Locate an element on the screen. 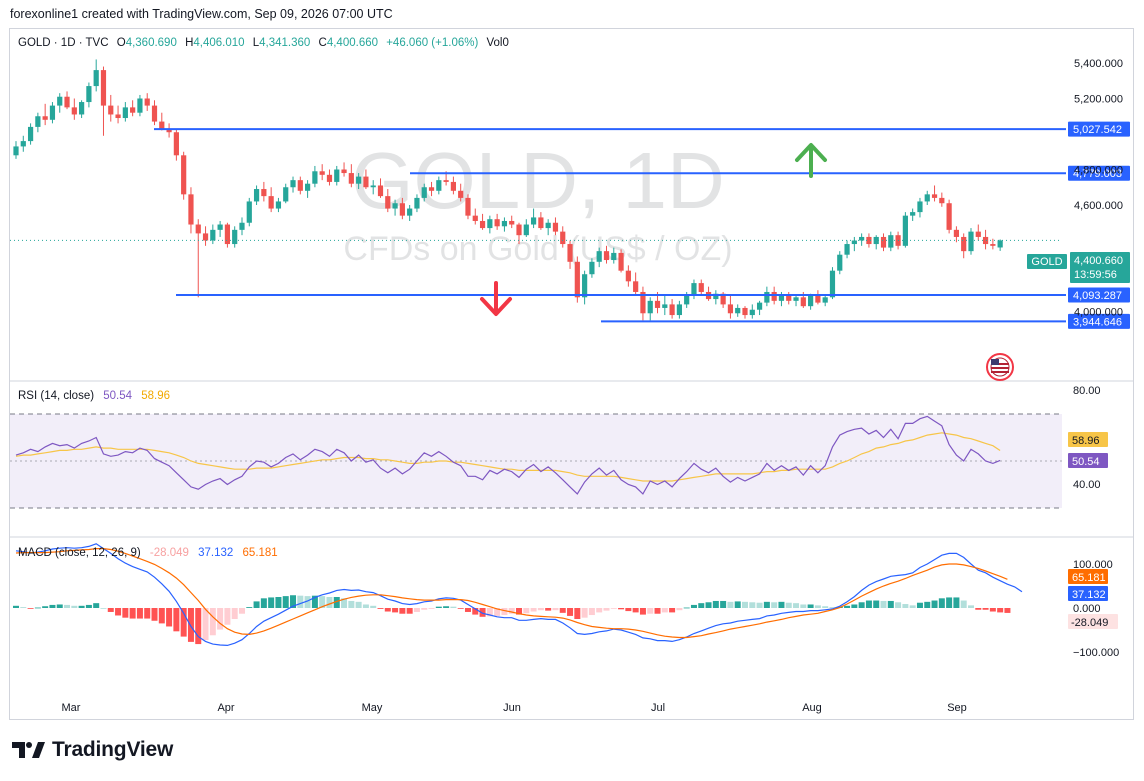 The width and height of the screenshot is (1144, 781). macd-tick-0: 0.000 is located at coordinates (1087, 609).